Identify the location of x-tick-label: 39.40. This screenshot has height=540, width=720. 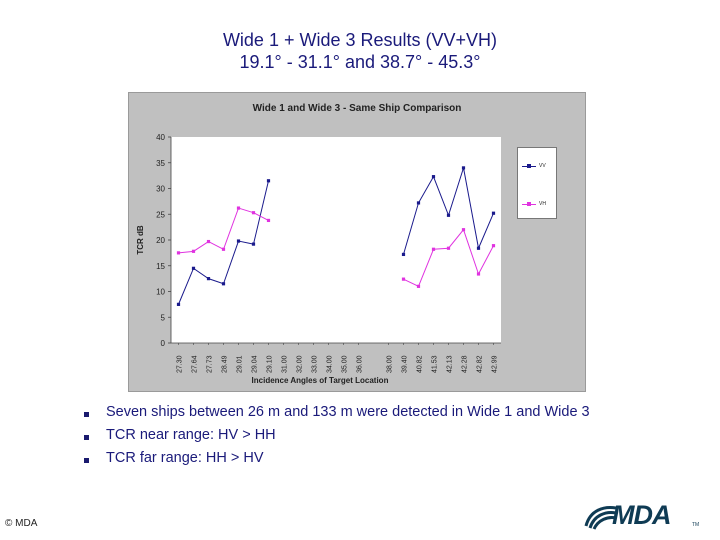
(405, 364).